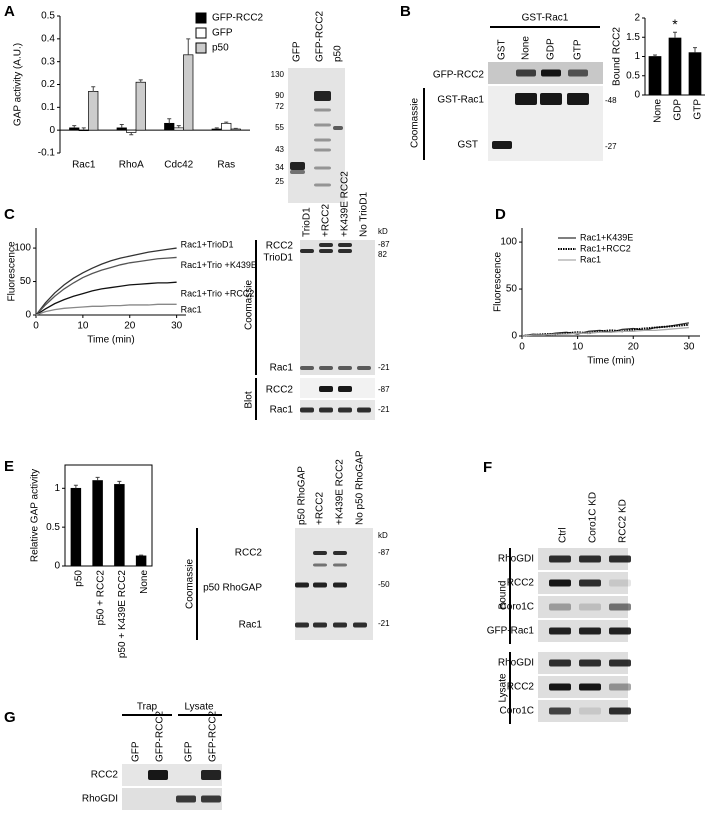 This screenshot has height=819, width=711. I want to click on legend-label: GFP, so click(222, 33).